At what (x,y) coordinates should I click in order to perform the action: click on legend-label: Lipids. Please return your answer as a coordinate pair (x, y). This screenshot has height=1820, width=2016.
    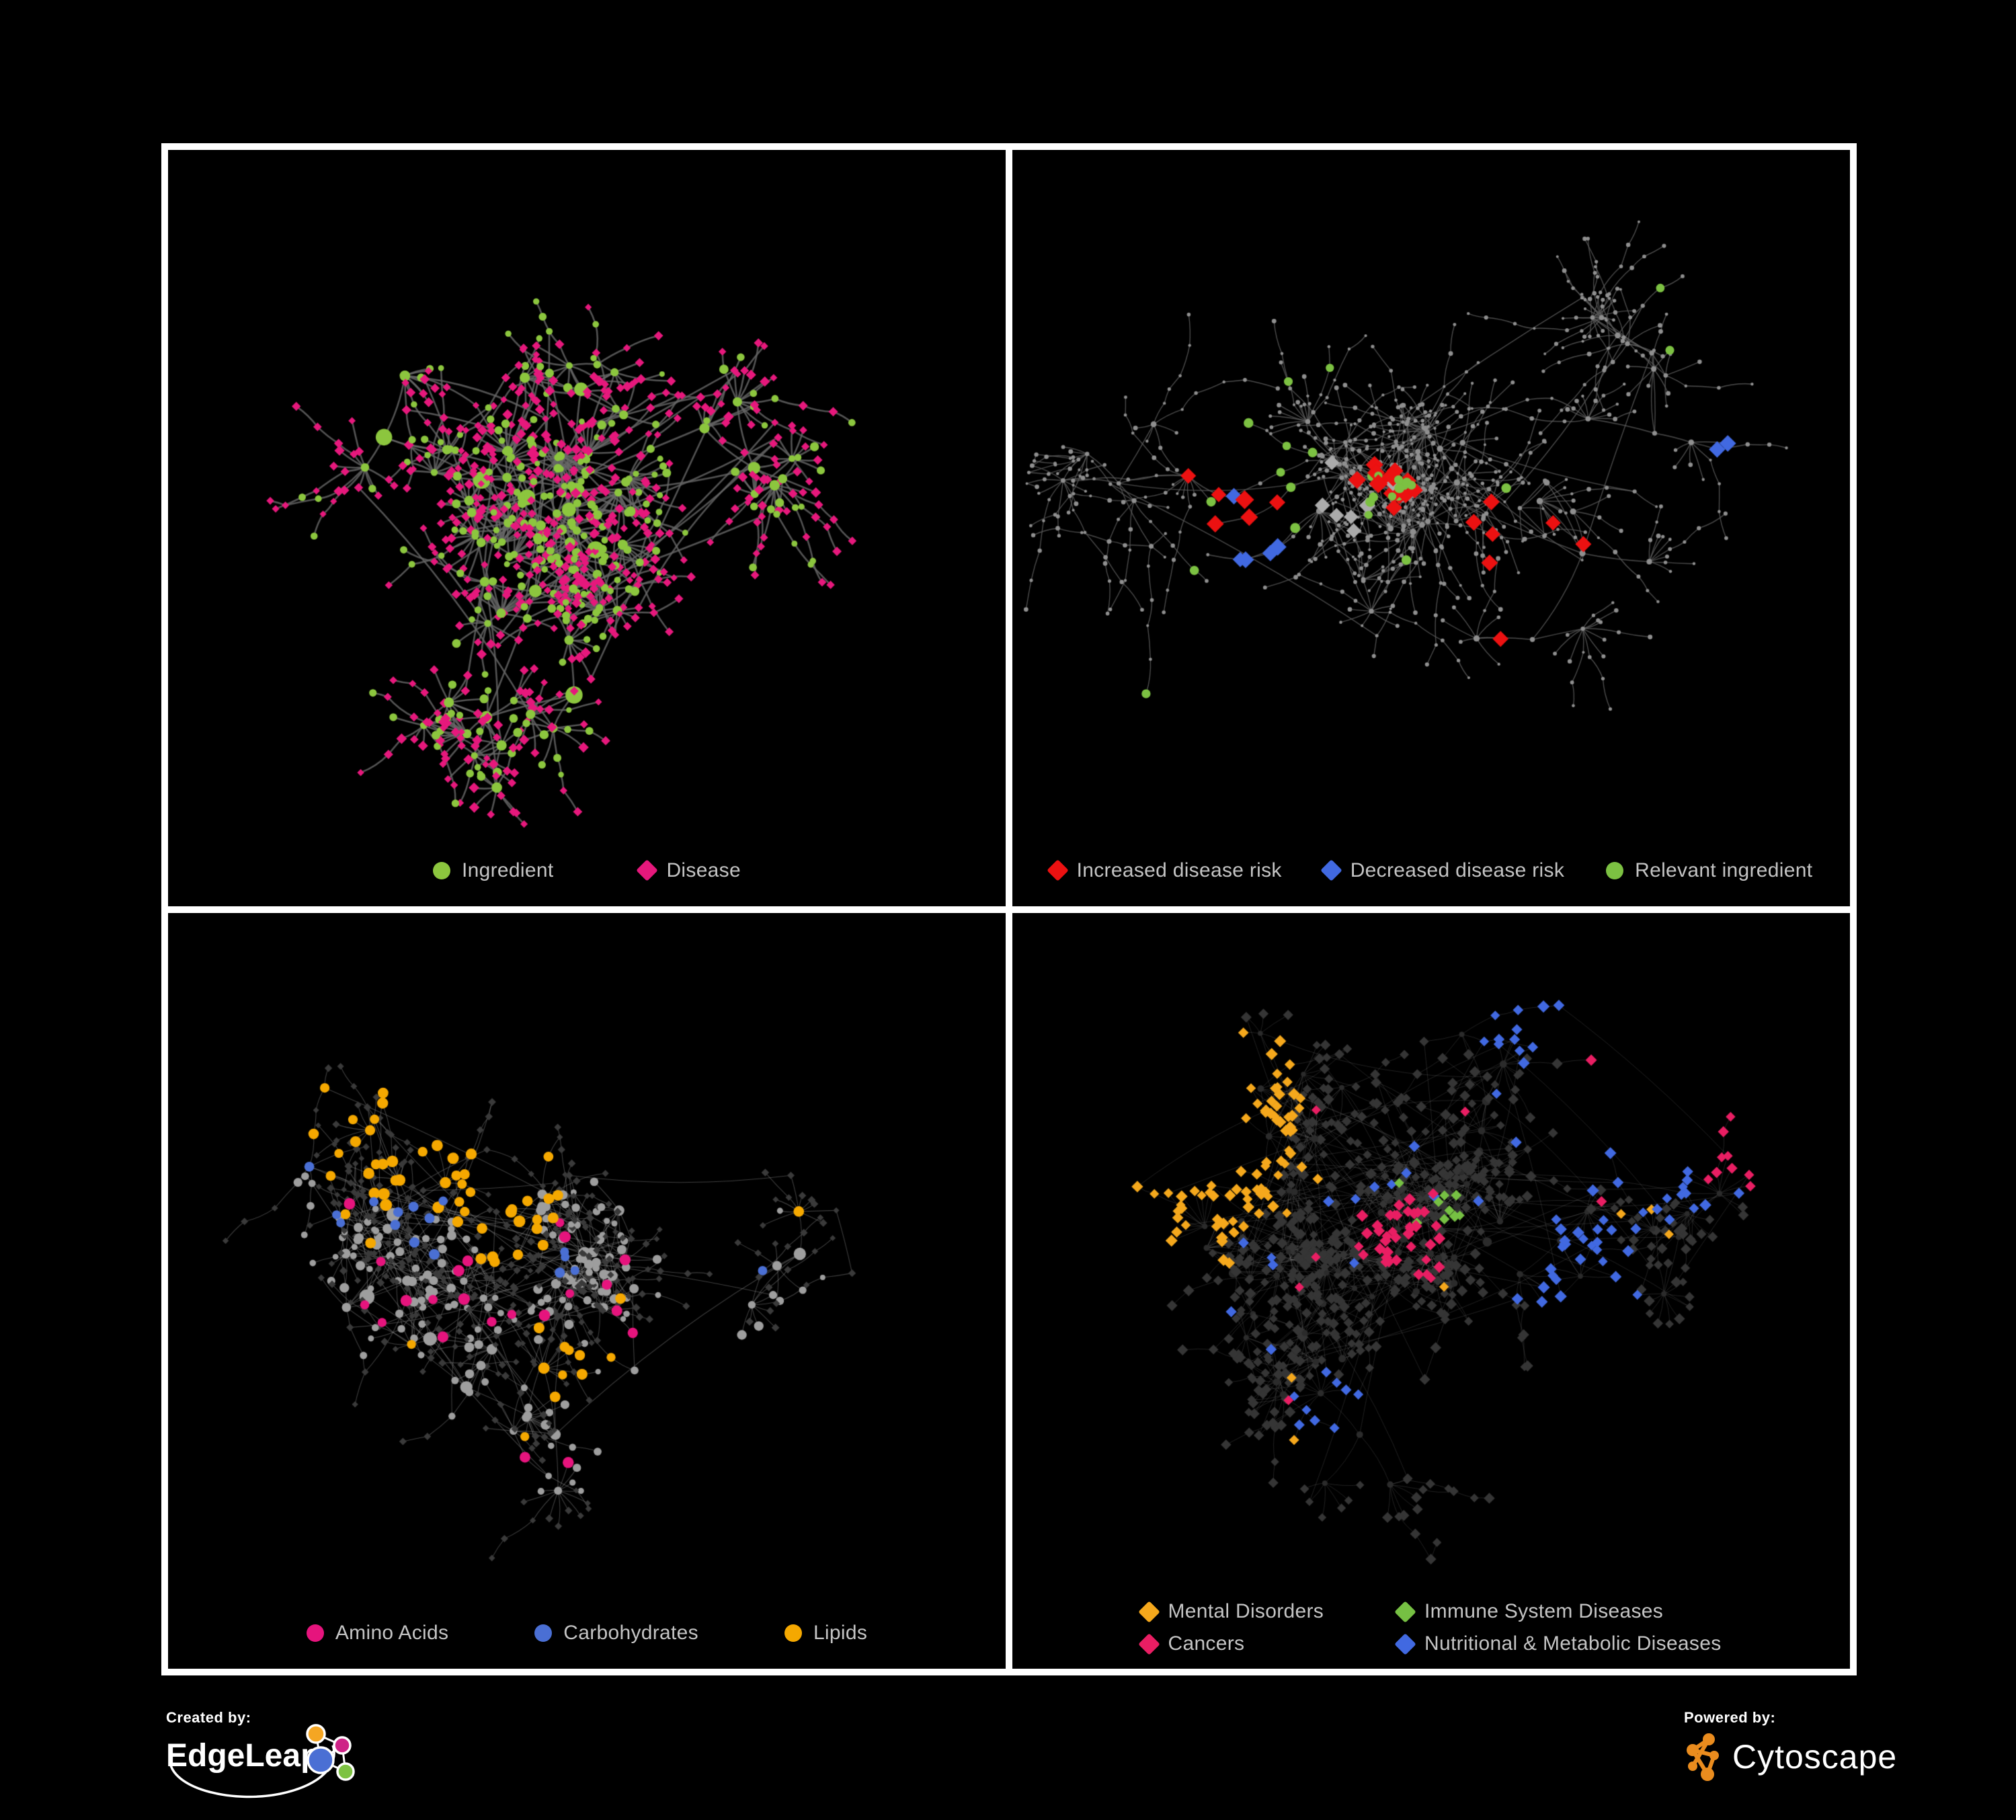
    Looking at the image, I should click on (840, 1633).